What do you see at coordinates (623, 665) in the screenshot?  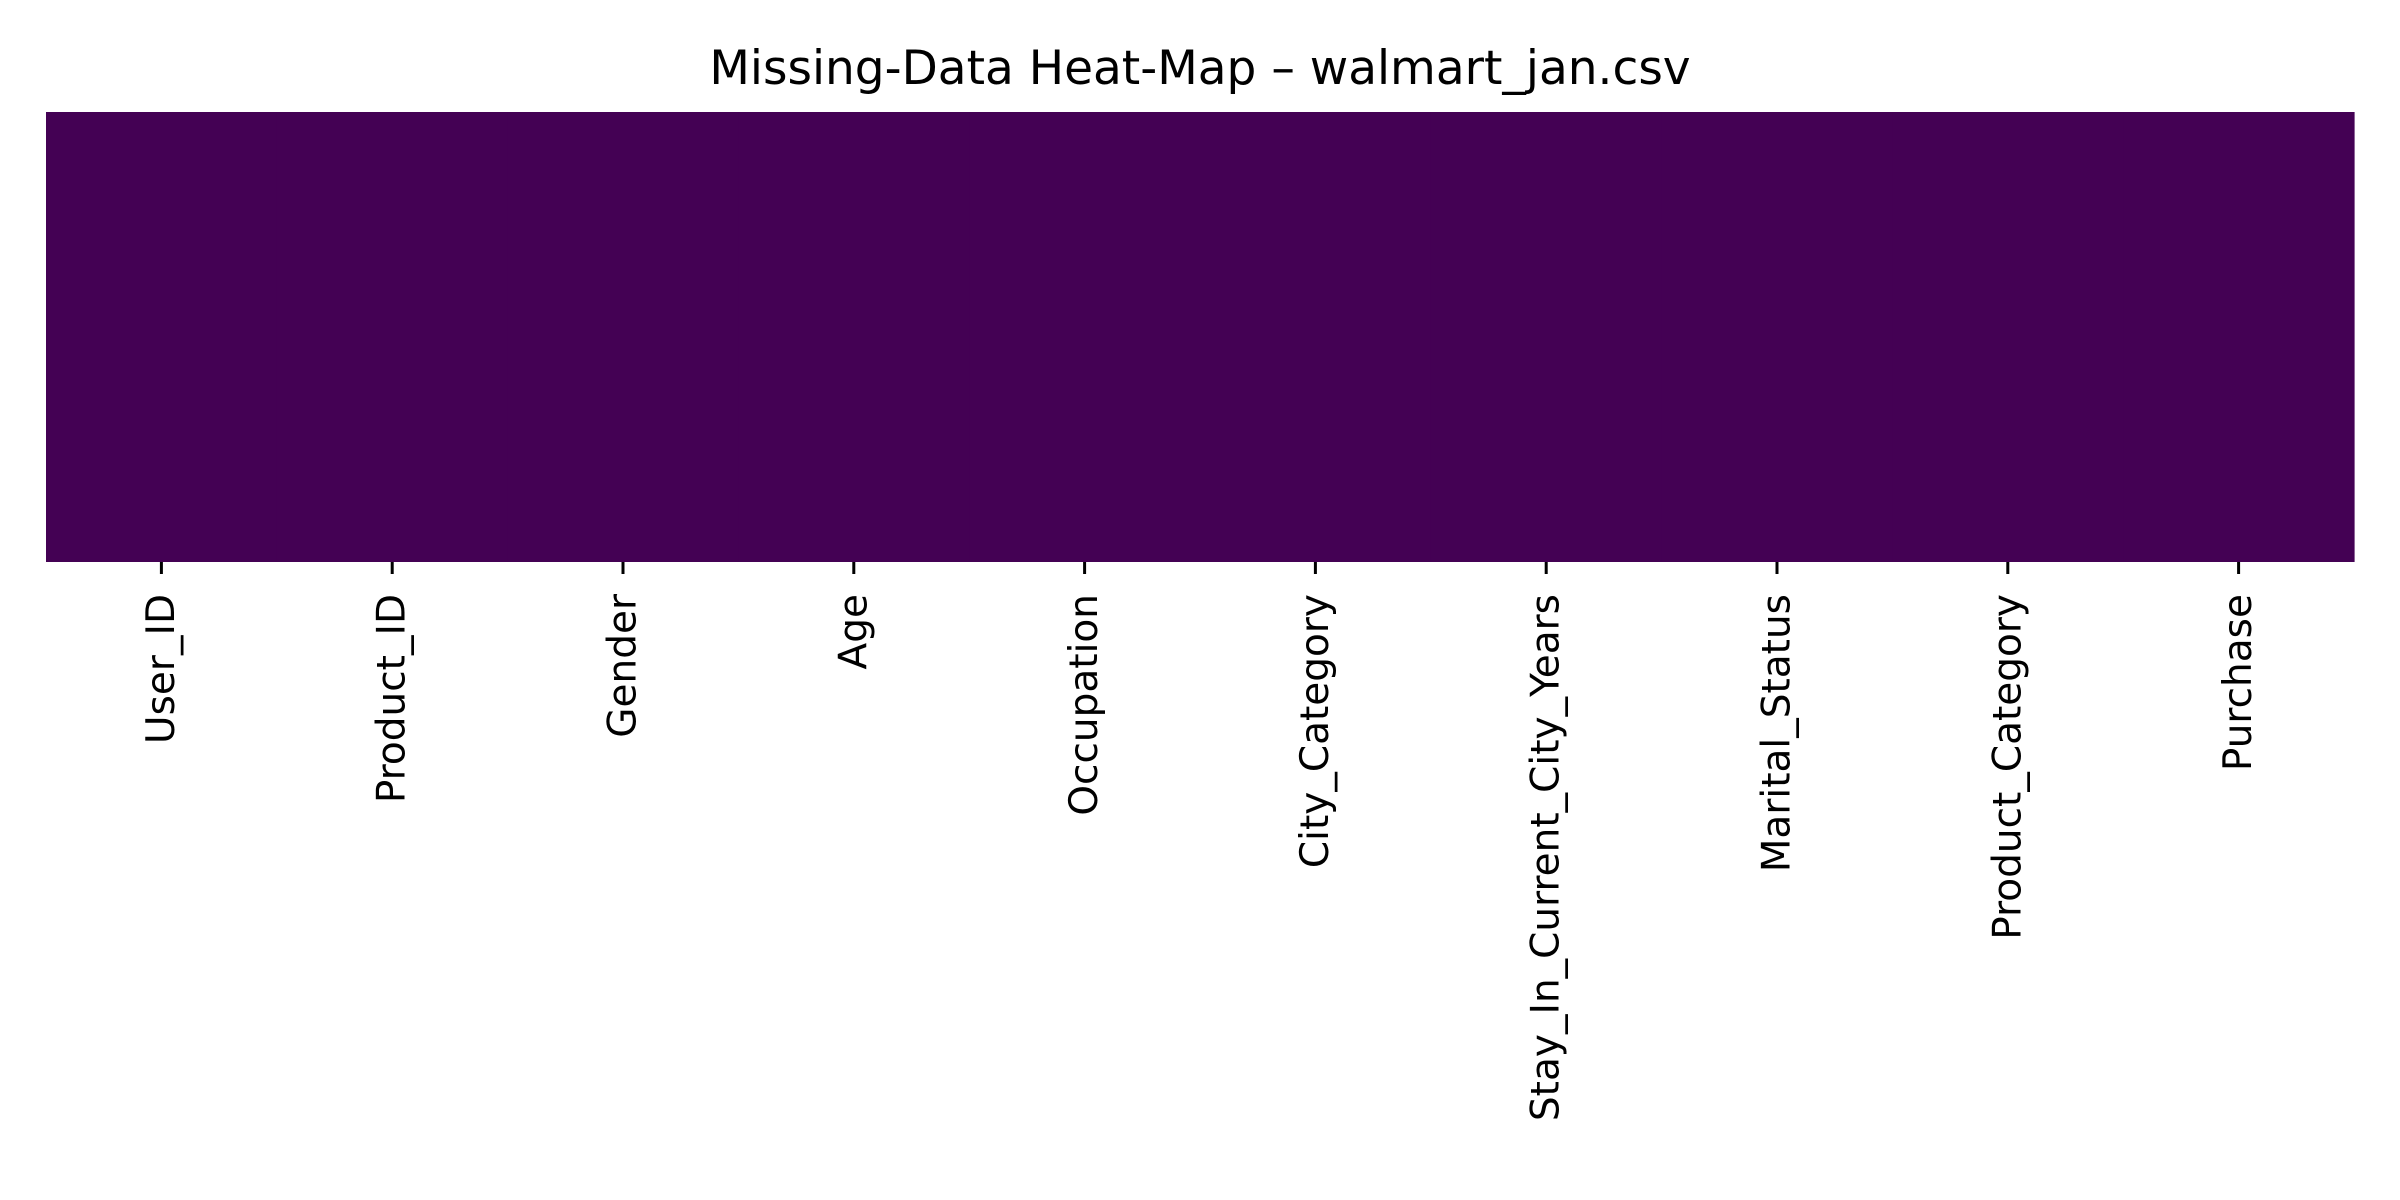 I see `x-tick-label: Gender` at bounding box center [623, 665].